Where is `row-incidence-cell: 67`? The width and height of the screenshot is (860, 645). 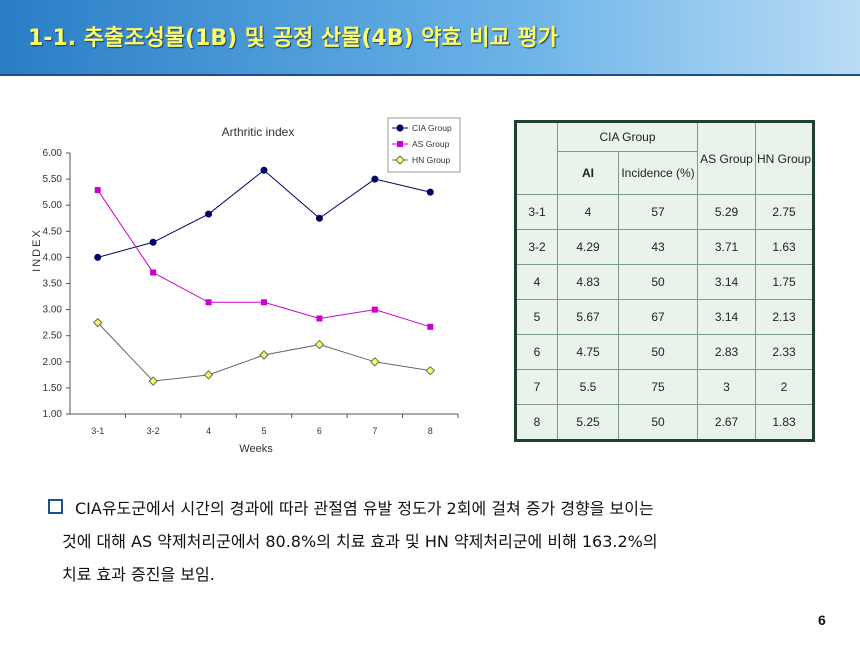 row-incidence-cell: 67 is located at coordinates (658, 317).